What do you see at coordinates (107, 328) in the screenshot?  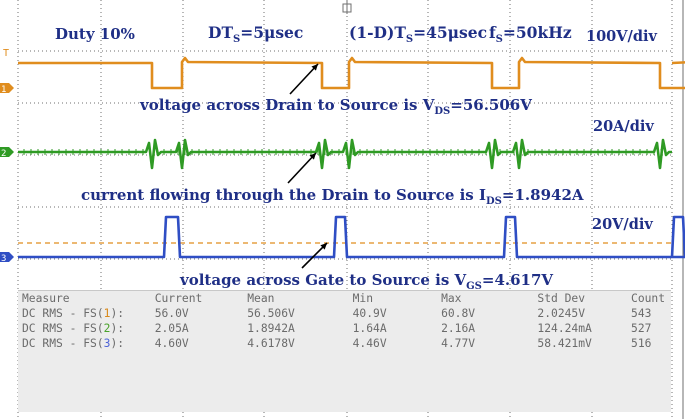 I see `channel-number: 2` at bounding box center [107, 328].